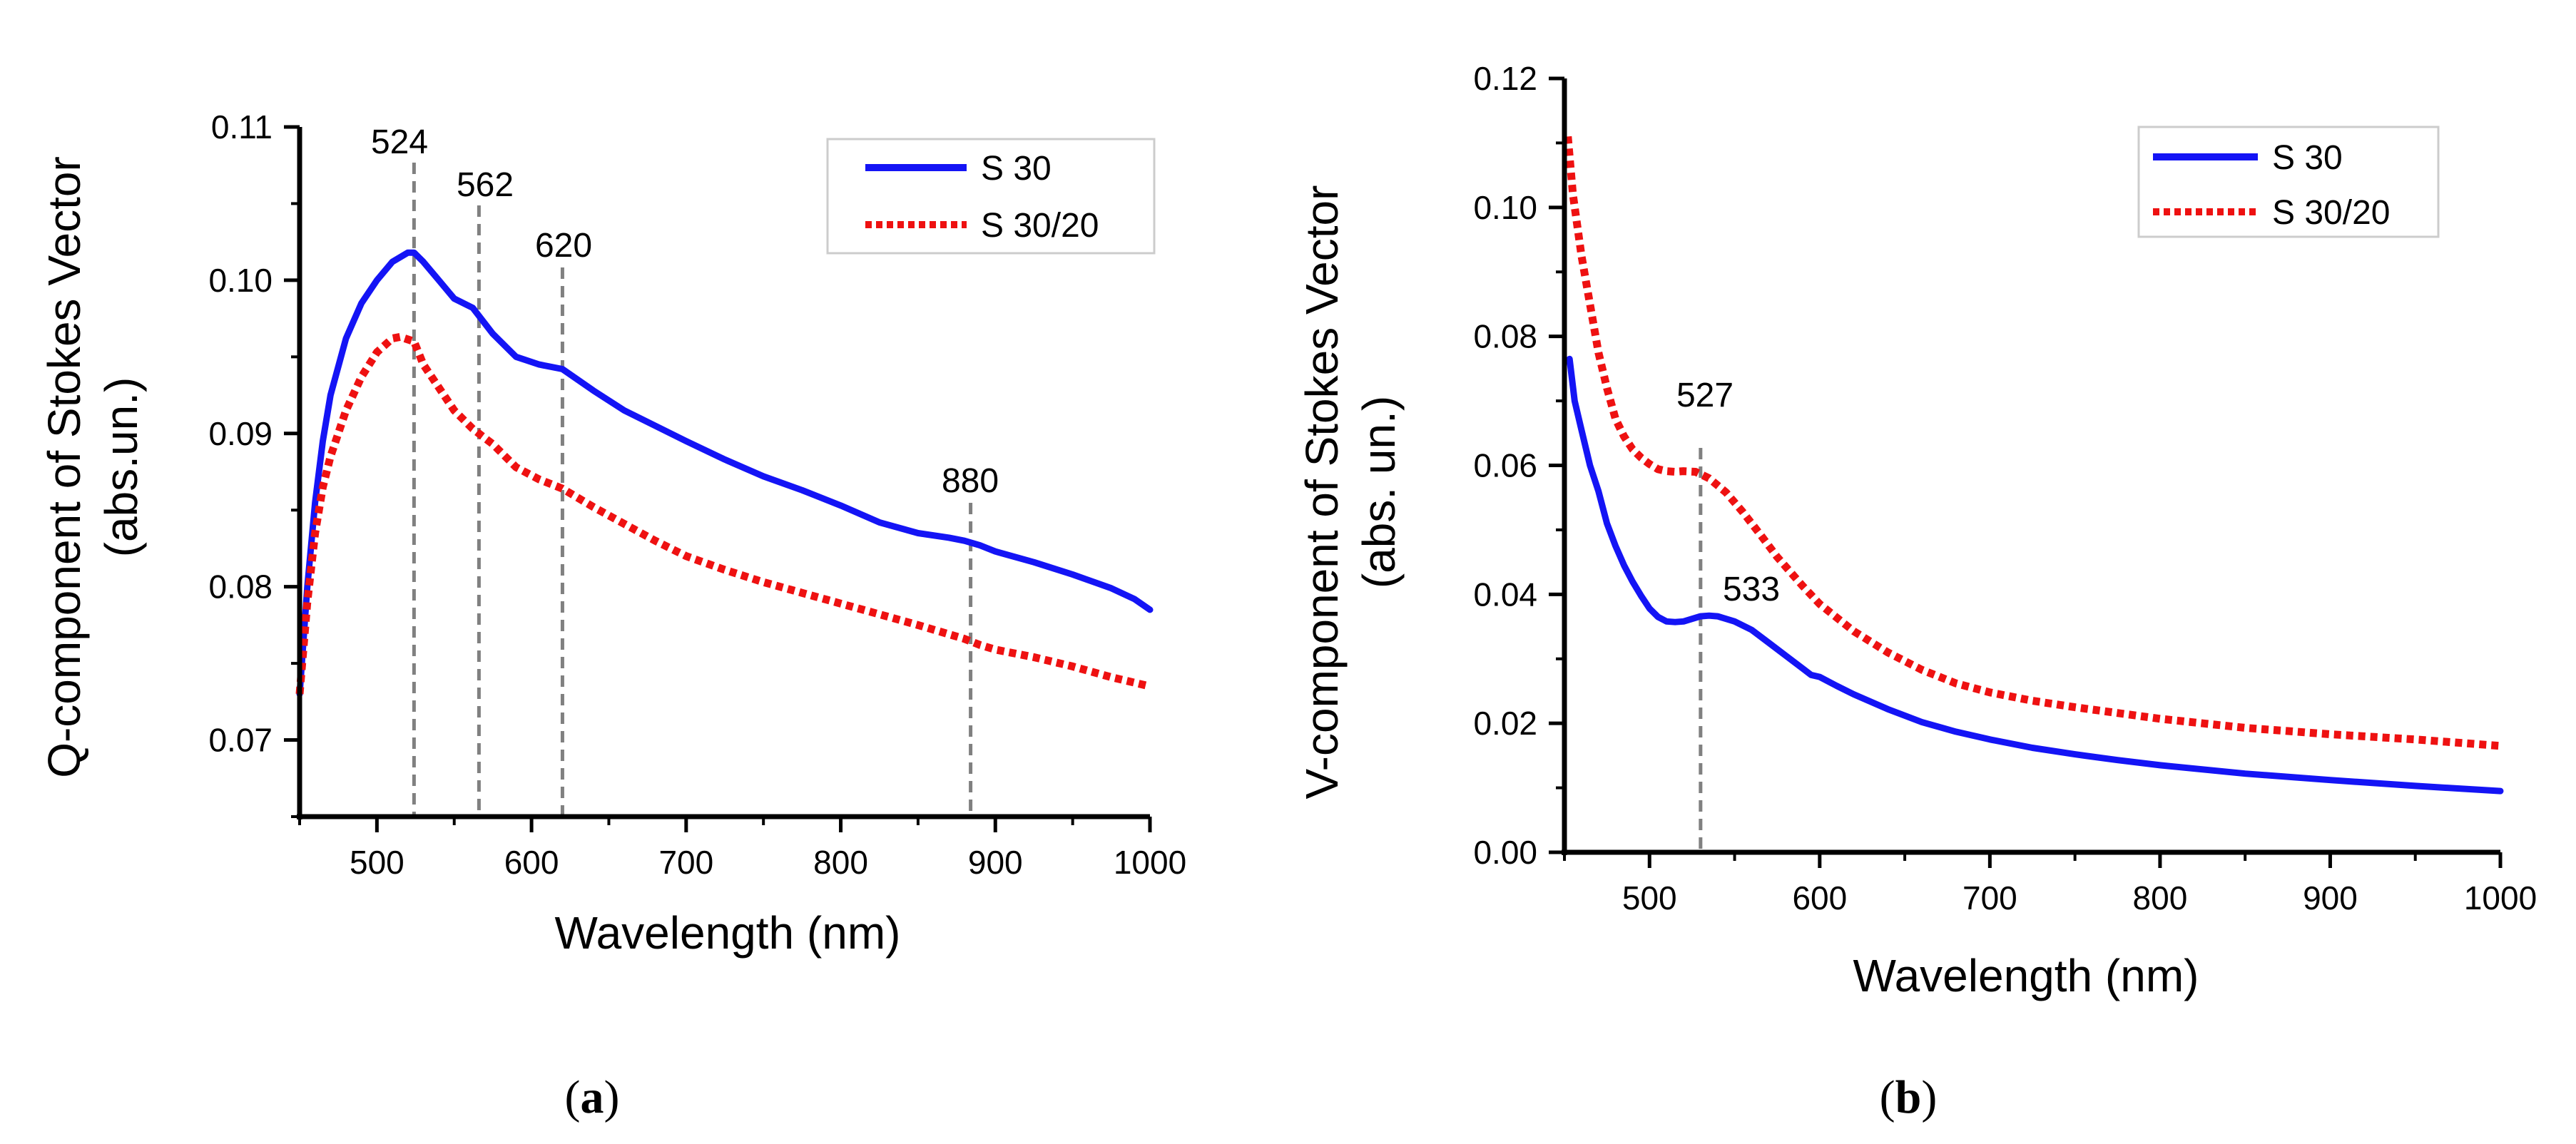  Describe the element at coordinates (2026, 975) in the screenshot. I see `panel-b-x-axis-title: Wavelength (nm)` at that location.